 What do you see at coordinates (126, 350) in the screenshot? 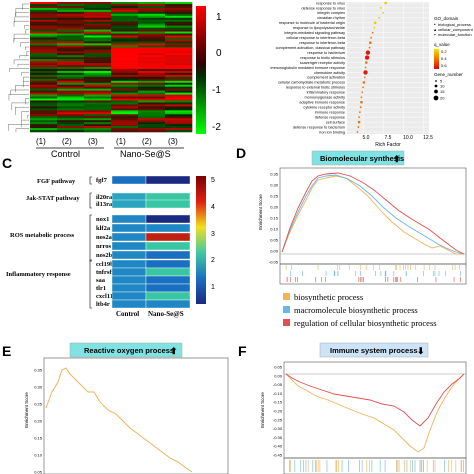
I see `title-box` at bounding box center [126, 350].